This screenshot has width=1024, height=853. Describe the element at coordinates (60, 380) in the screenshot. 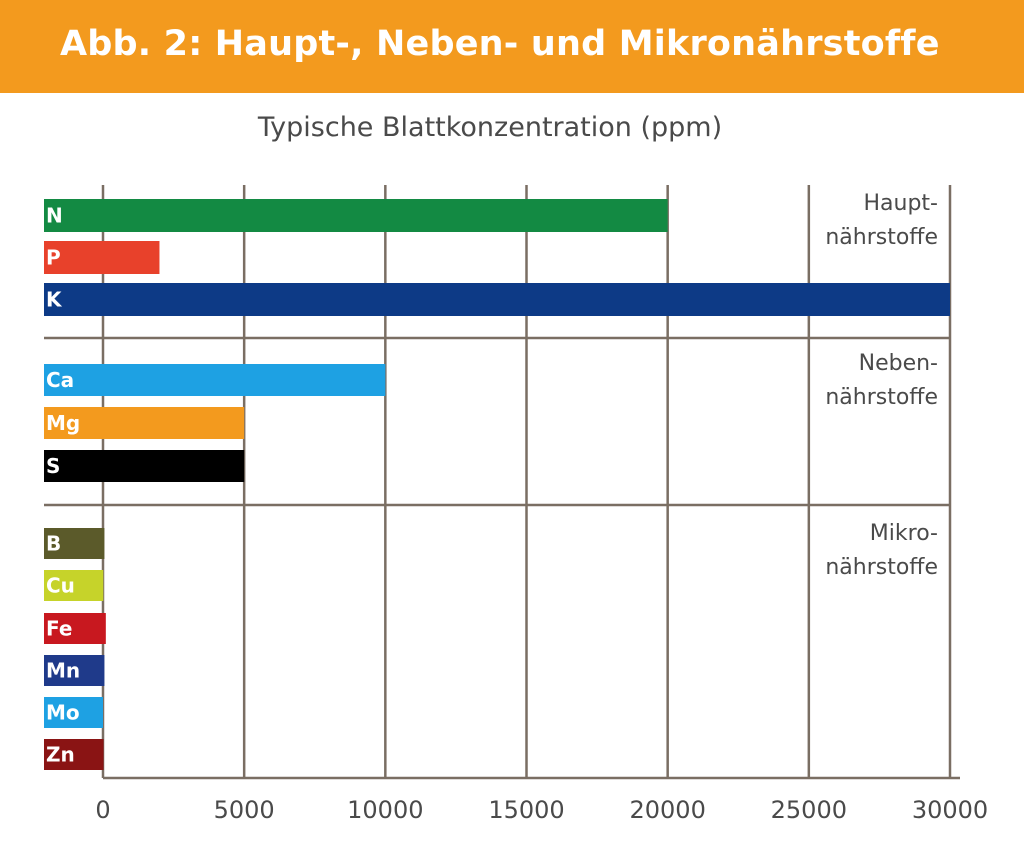

I see `bar-label-ca: Ca` at that location.